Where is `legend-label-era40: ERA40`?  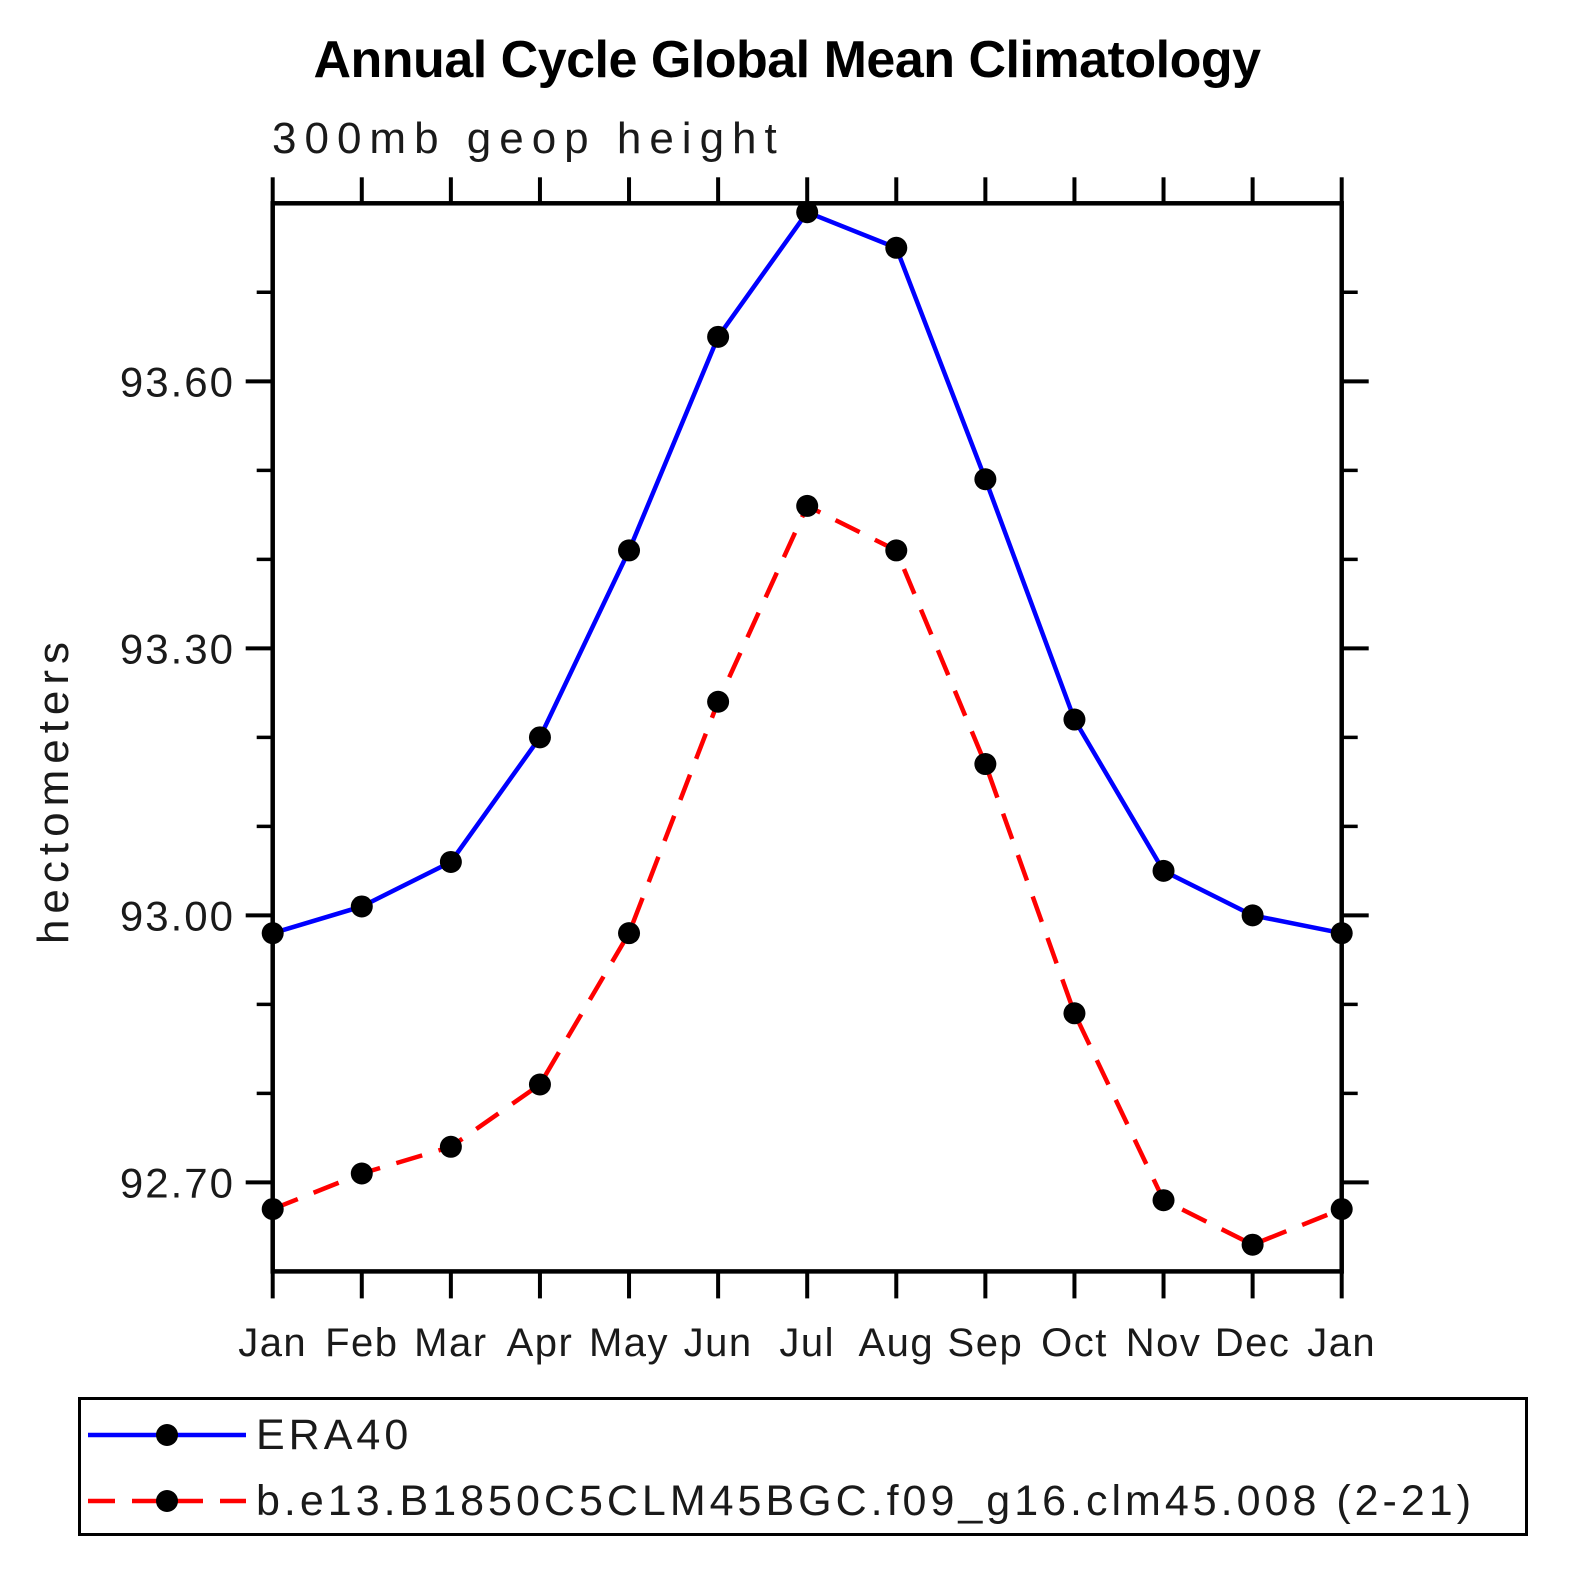
legend-label-era40: ERA40 is located at coordinates (334, 1434).